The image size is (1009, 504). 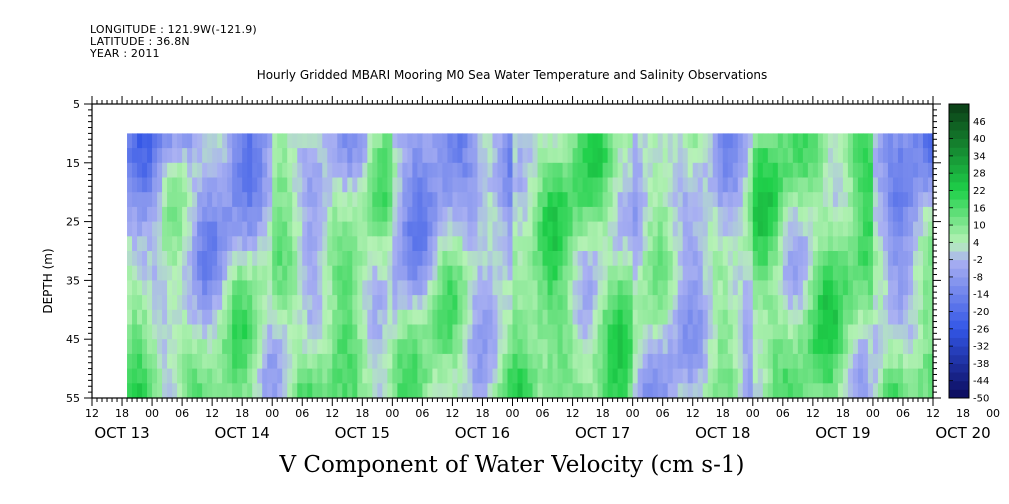 I want to click on x-hour-label: 12, so click(x=813, y=413).